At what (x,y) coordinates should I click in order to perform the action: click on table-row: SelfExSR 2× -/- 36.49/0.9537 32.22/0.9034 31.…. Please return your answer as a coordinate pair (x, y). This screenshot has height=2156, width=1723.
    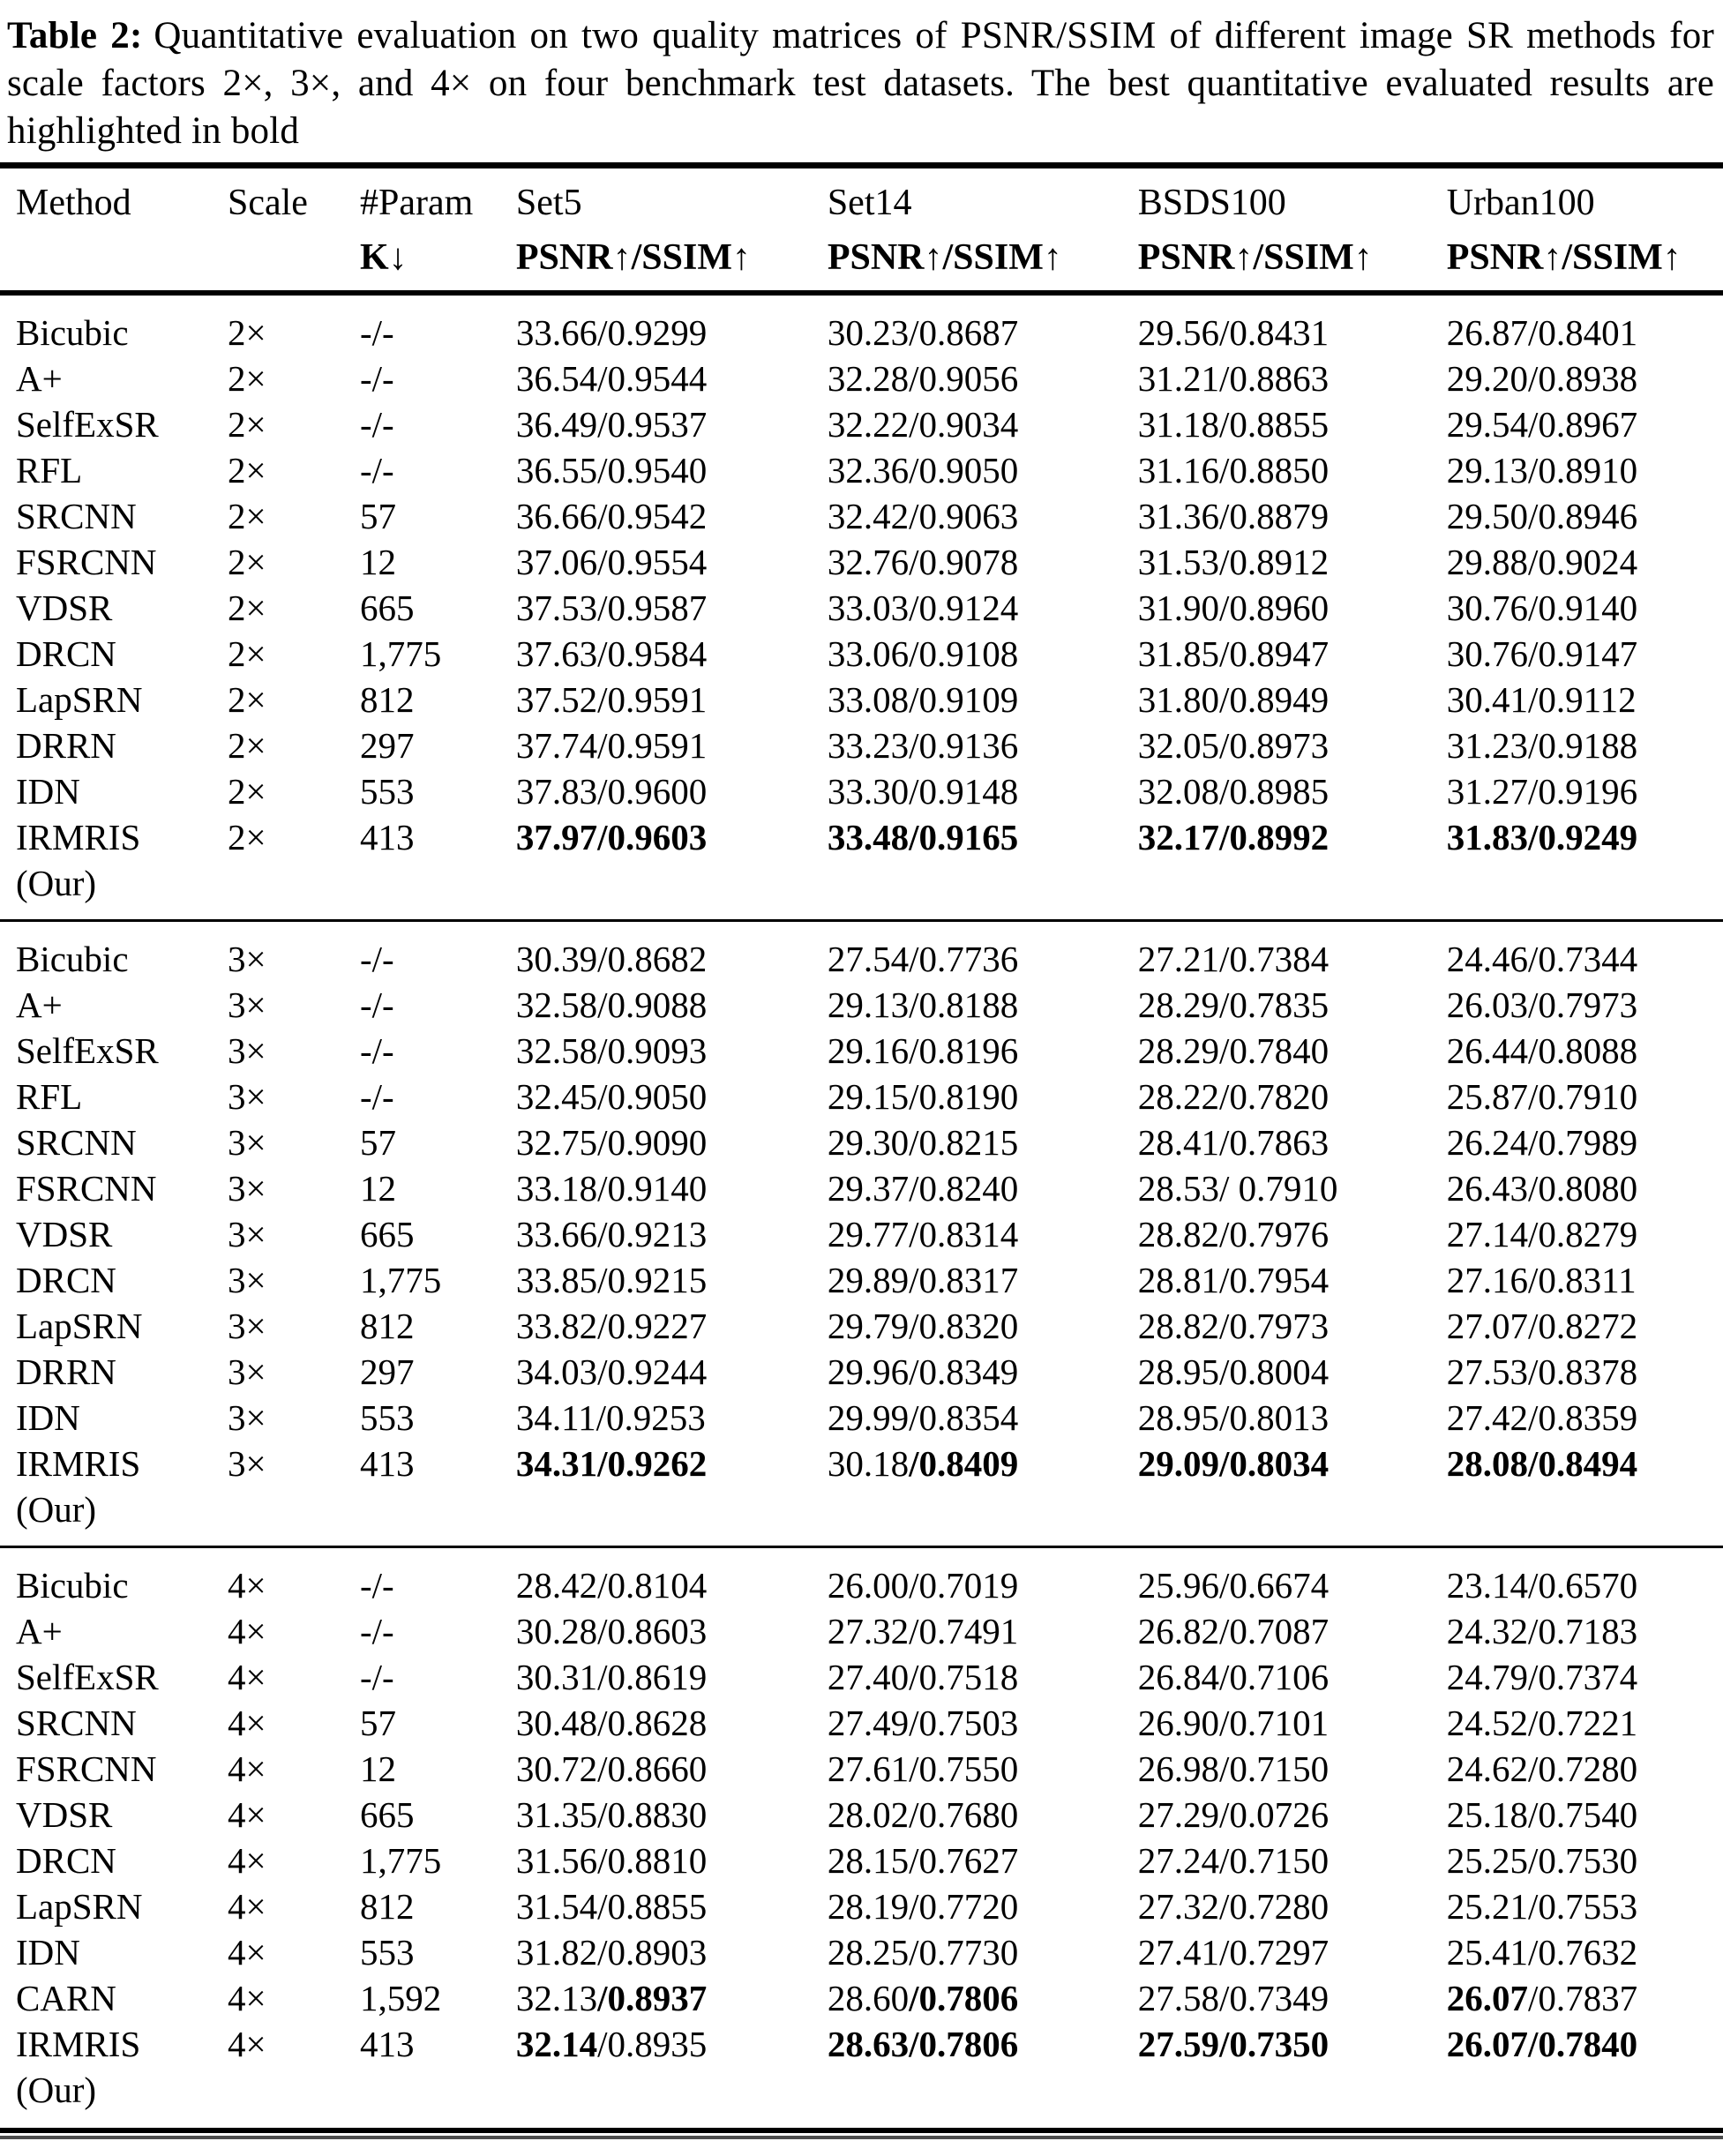
    Looking at the image, I should click on (861, 424).